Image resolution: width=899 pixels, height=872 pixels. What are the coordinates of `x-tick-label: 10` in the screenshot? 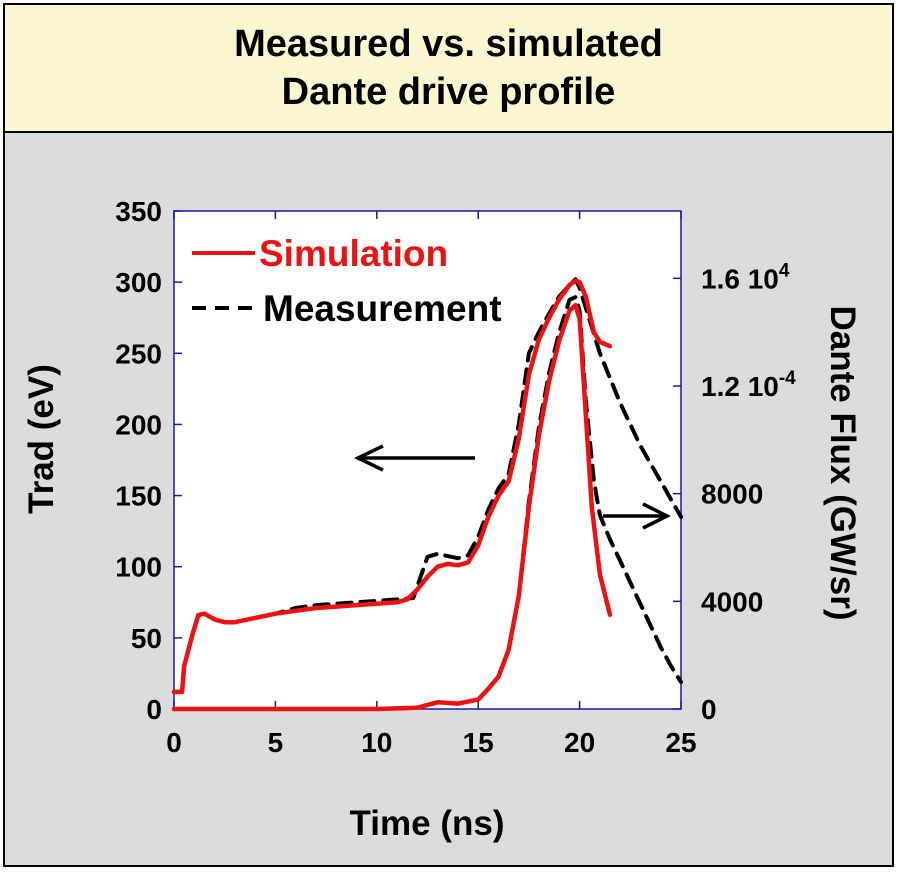 It's located at (376, 742).